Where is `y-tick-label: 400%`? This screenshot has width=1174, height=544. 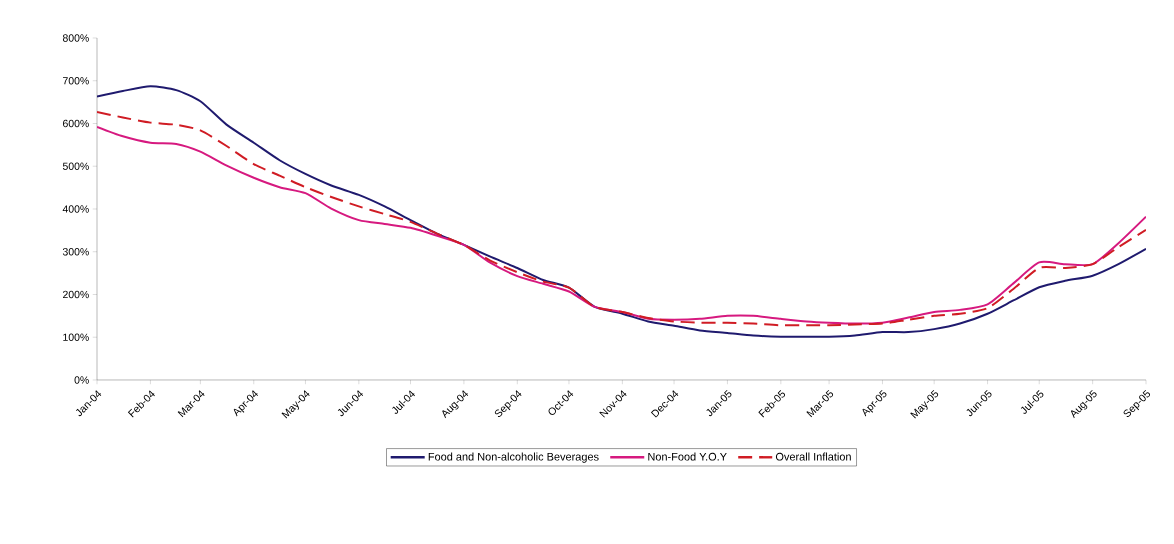 y-tick-label: 400% is located at coordinates (75, 209).